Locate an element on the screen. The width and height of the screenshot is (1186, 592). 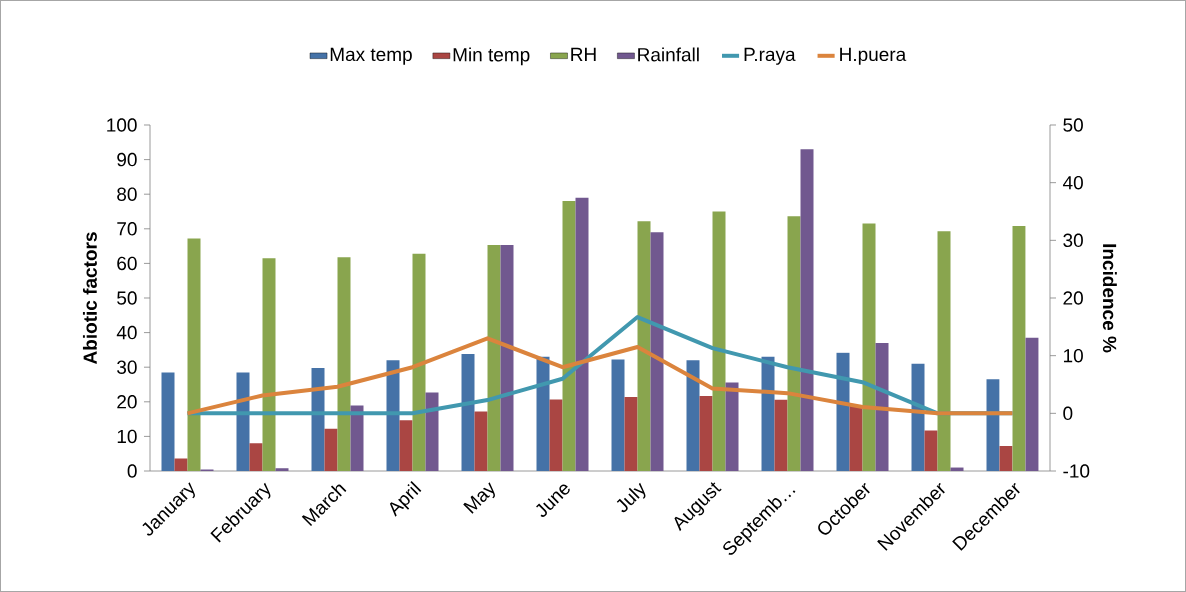
y-tick-label: 80 is located at coordinates (127, 194).